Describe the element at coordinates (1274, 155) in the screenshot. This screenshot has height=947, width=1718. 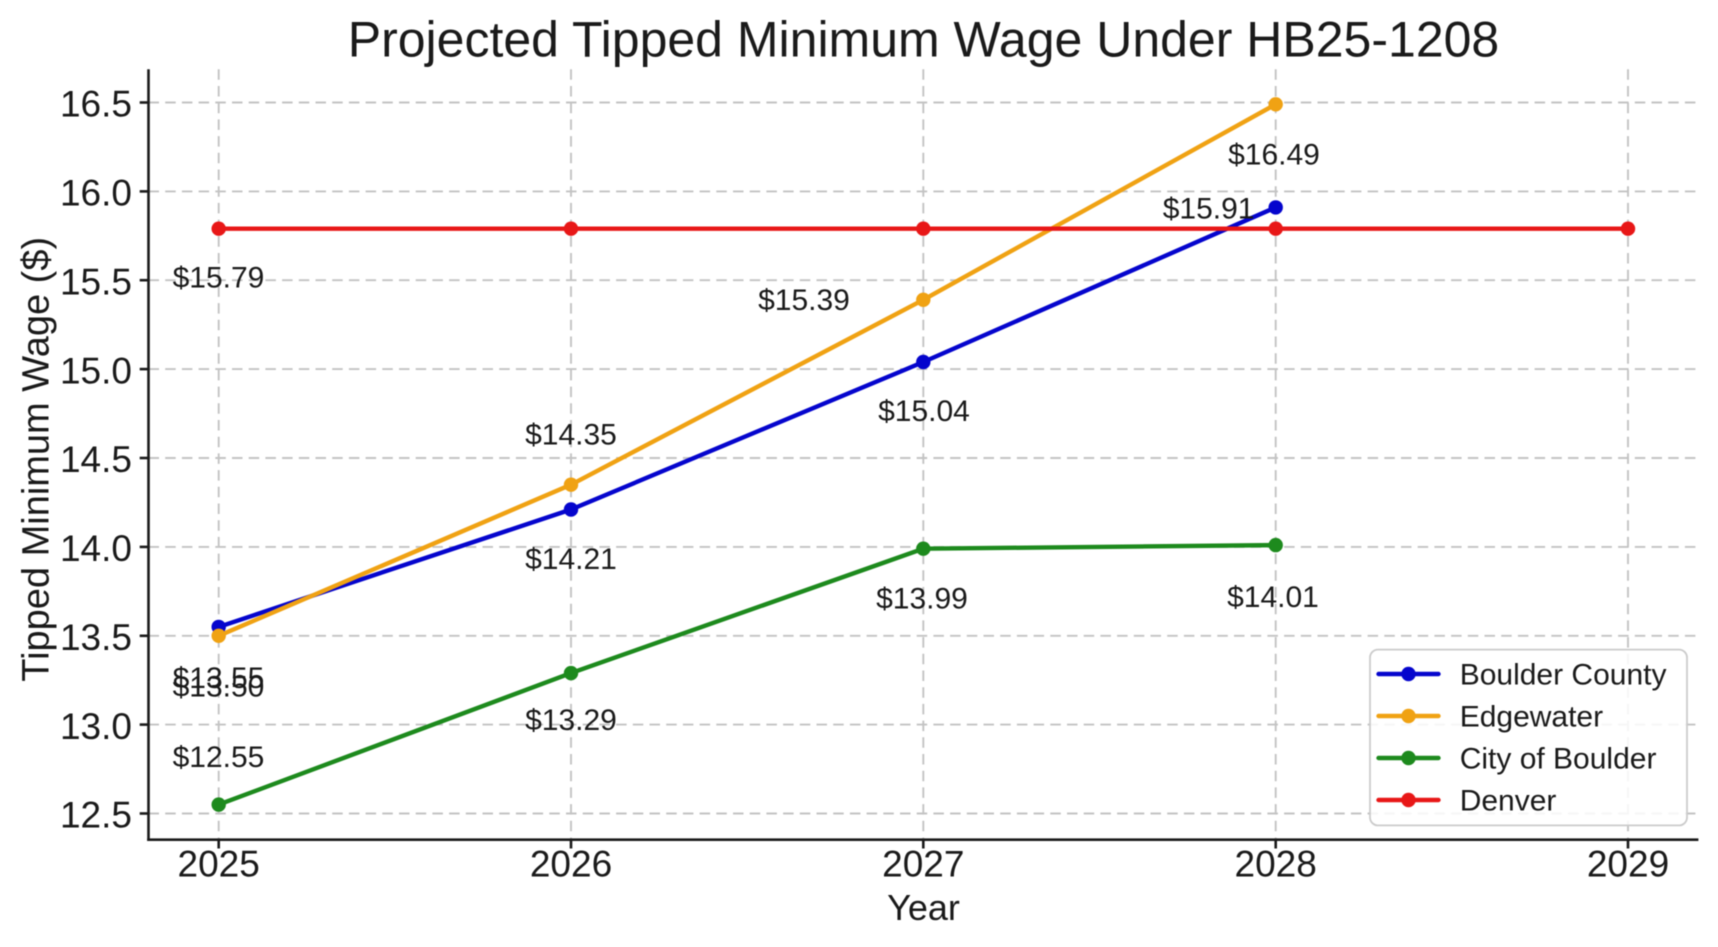
I see `svg-text: $16.49` at that location.